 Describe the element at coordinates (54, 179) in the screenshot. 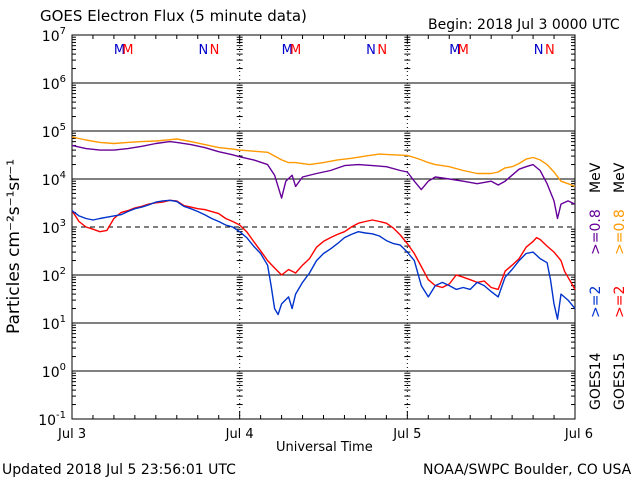

I see `y-tick-label: 10⁴` at that location.